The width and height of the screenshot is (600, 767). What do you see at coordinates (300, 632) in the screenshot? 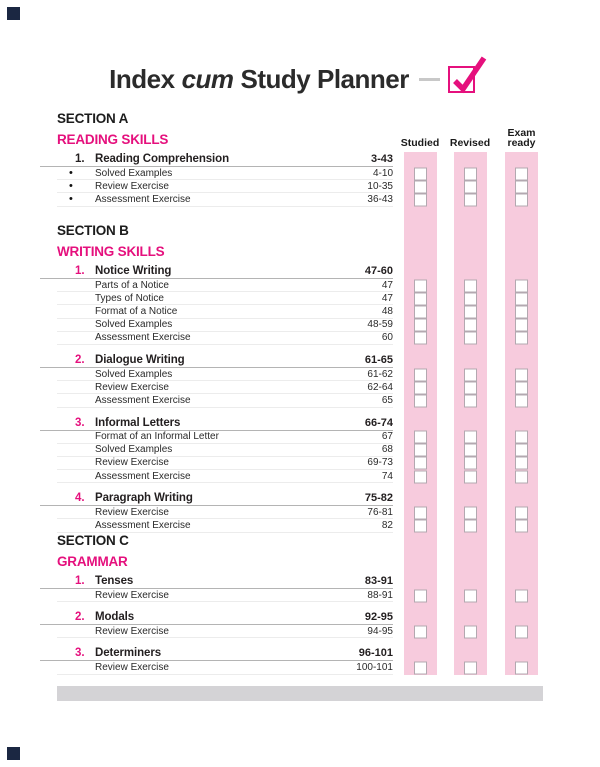
I see `item-row: Review Exercise 94-95` at bounding box center [300, 632].